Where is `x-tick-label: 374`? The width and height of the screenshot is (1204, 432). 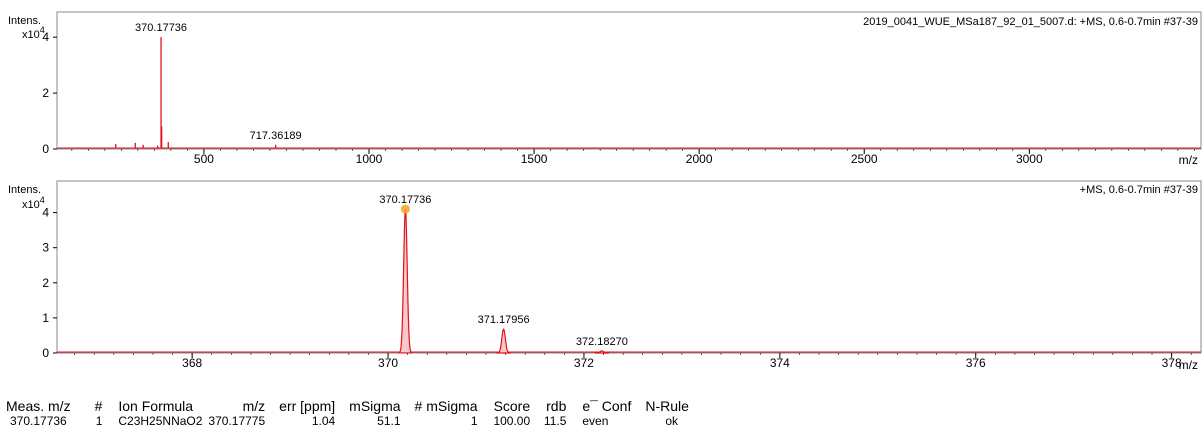 x-tick-label: 374 is located at coordinates (780, 363).